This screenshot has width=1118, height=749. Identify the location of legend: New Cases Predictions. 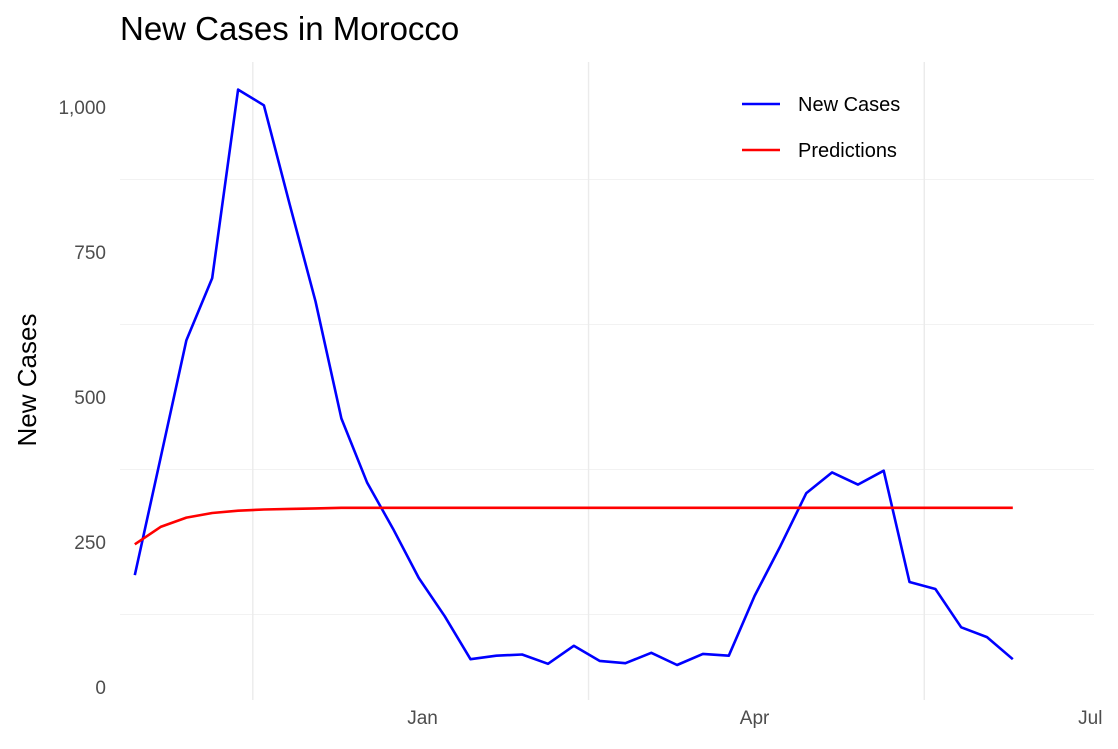
(821, 128).